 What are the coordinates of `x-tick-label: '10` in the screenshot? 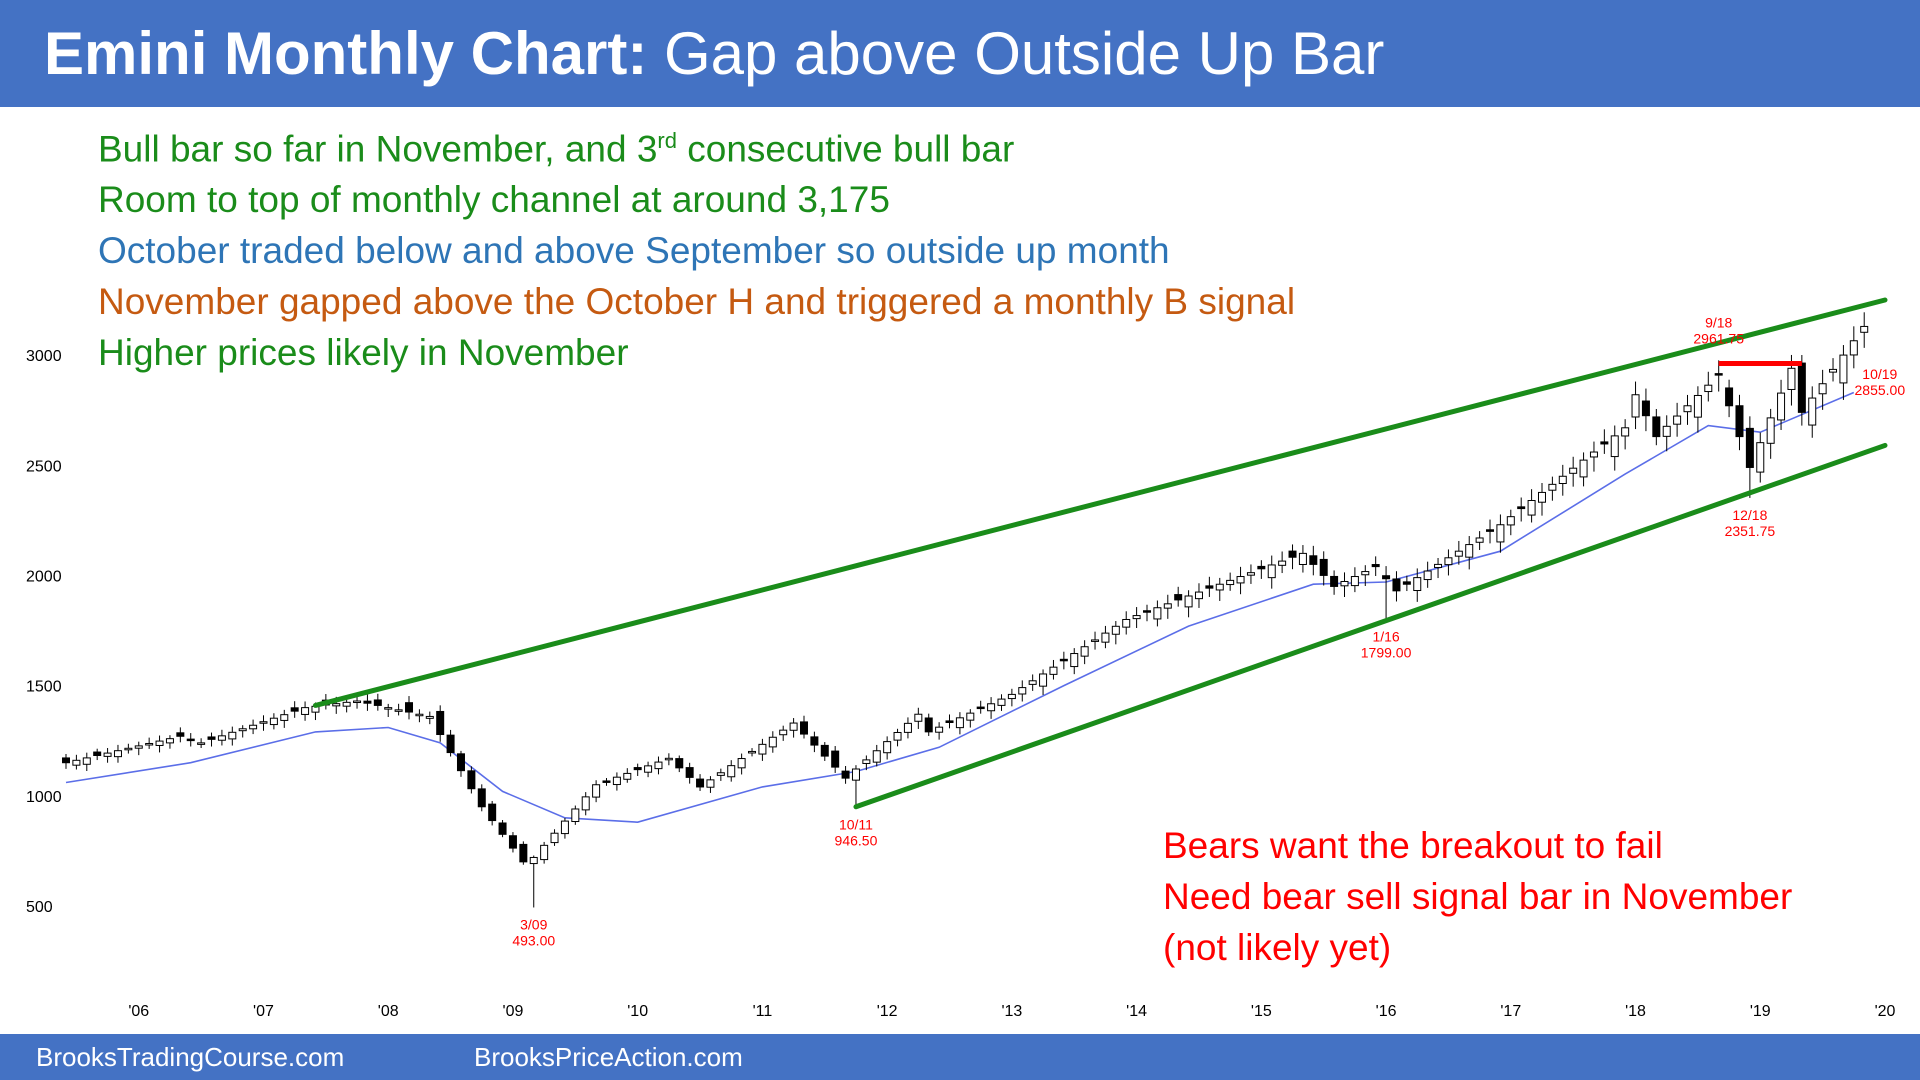 It's located at (637, 1011).